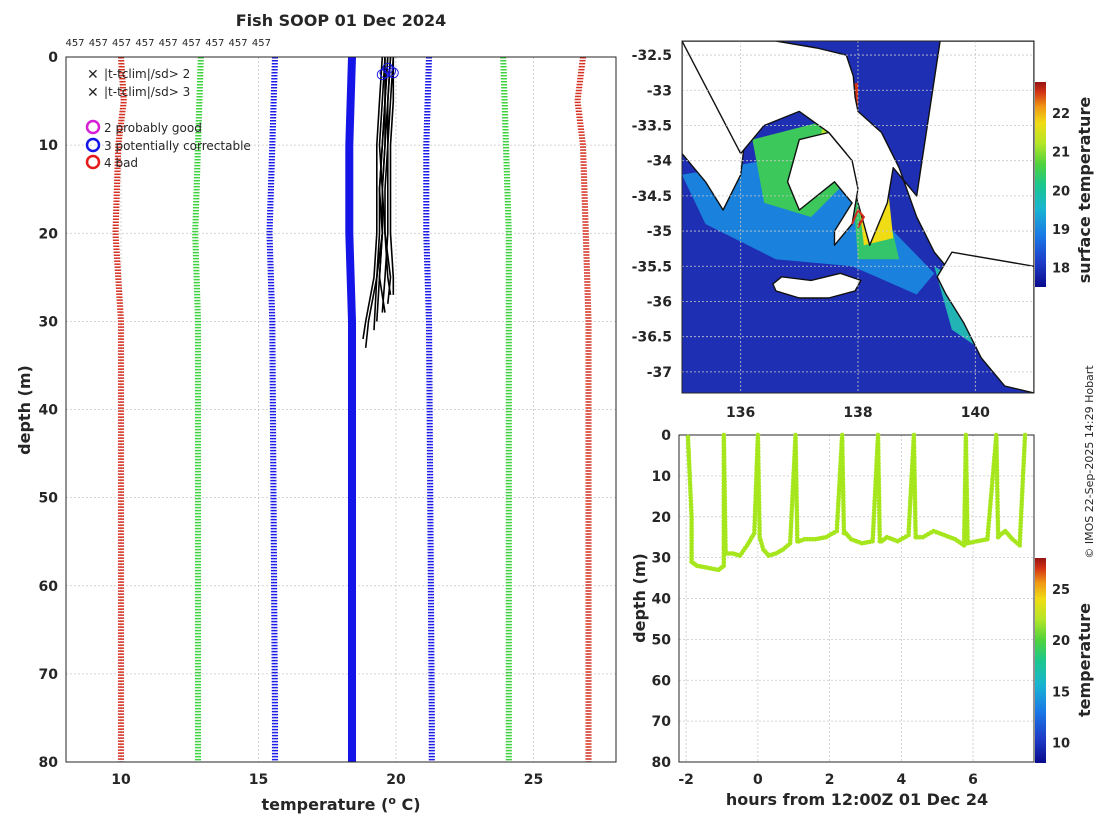 The height and width of the screenshot is (820, 1100). Describe the element at coordinates (901, 780) in the screenshot. I see `depth-time-x-tick-label: 4` at that location.